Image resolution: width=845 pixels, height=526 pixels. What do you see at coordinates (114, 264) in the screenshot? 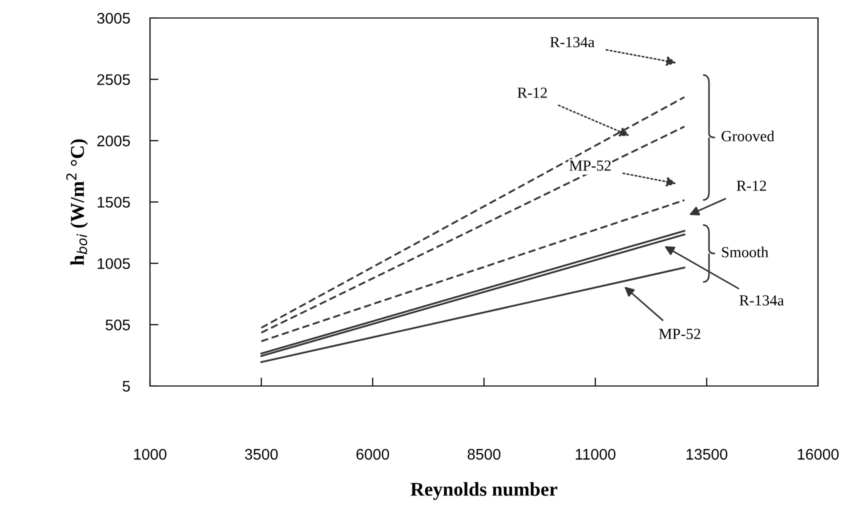
I see `y-tick-label: 1005` at bounding box center [114, 264].